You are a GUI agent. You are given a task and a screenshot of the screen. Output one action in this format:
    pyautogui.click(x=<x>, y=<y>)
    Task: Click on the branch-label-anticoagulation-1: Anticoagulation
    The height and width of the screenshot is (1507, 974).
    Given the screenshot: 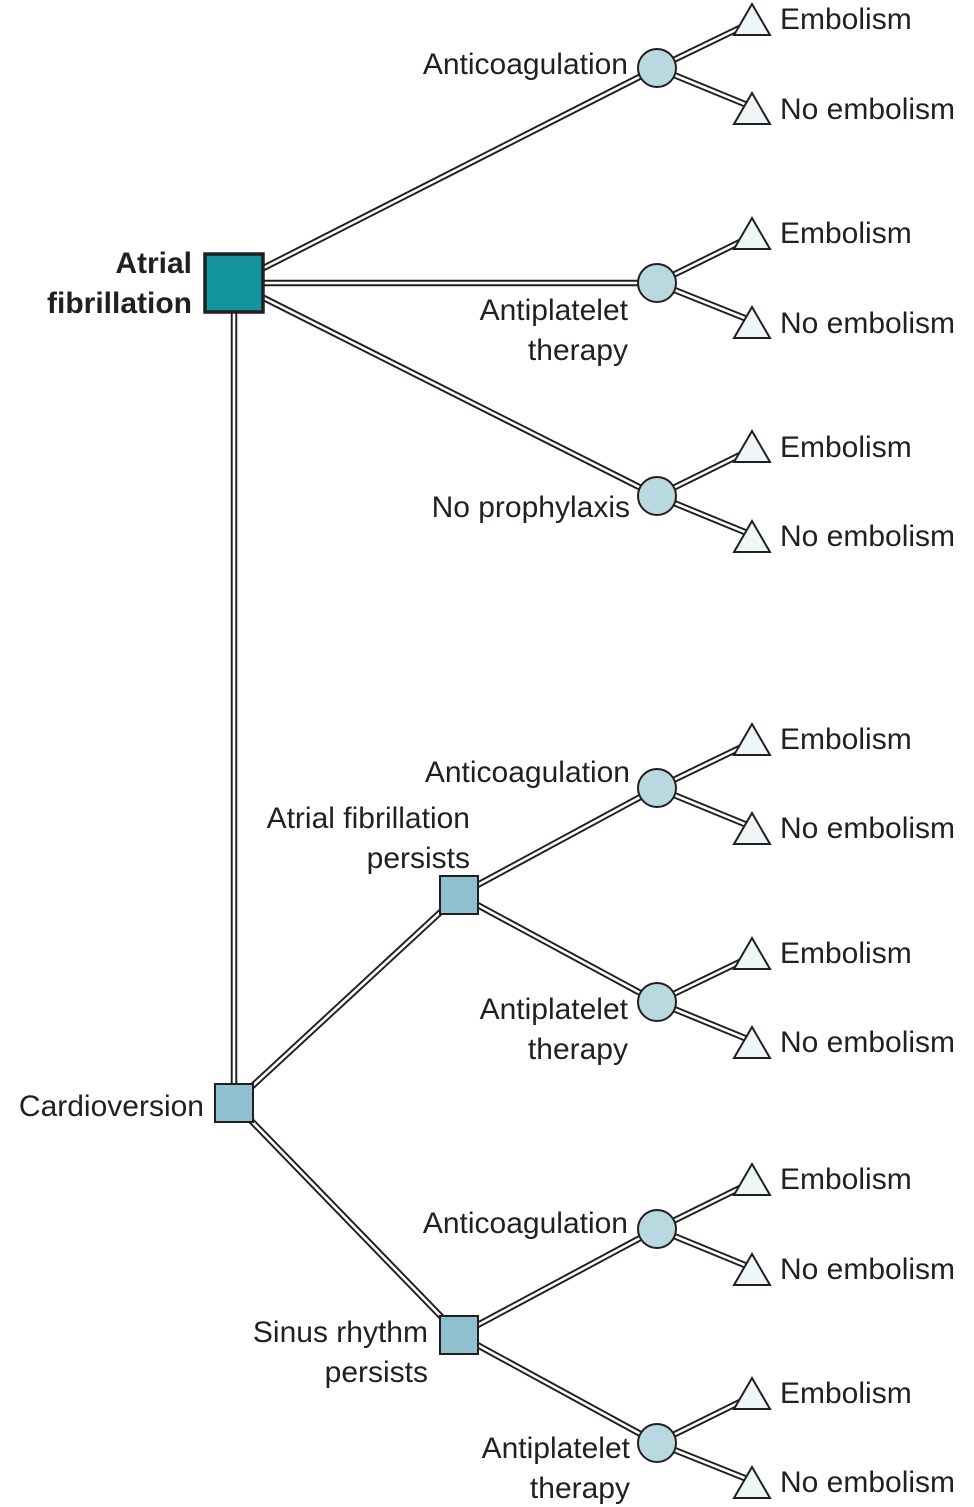 What is the action you would take?
    pyautogui.click(x=525, y=64)
    